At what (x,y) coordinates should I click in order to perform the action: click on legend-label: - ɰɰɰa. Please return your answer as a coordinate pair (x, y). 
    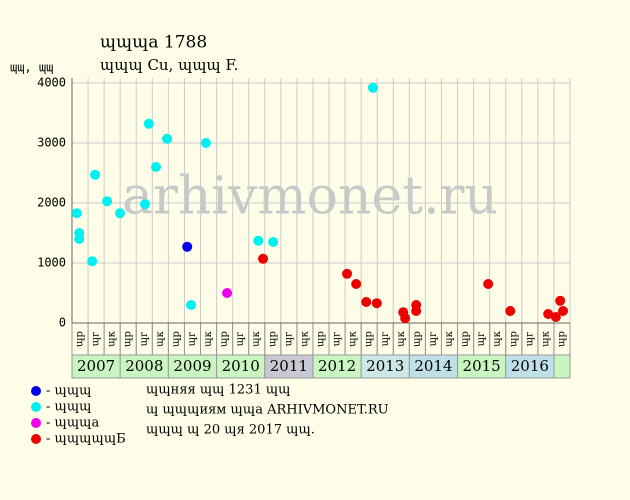
    Looking at the image, I should click on (73, 423).